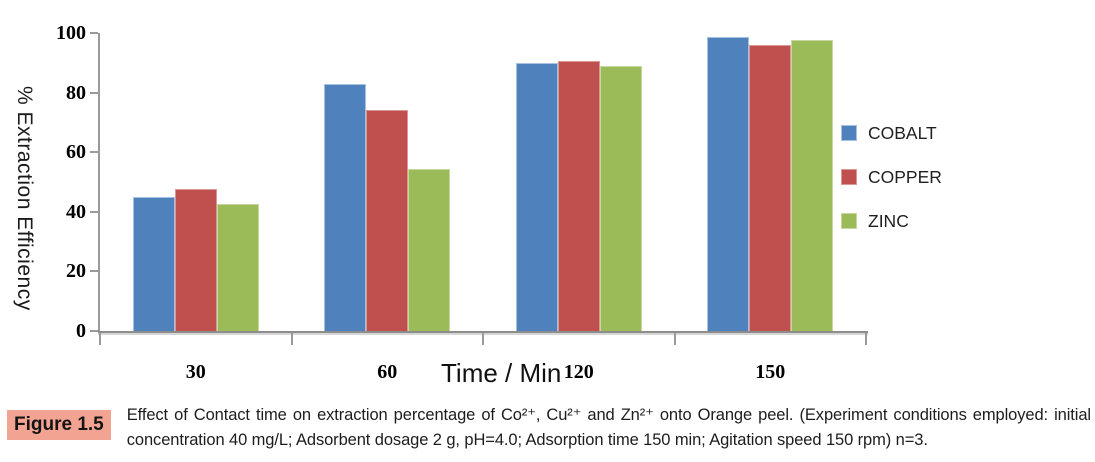 Image resolution: width=1095 pixels, height=462 pixels. I want to click on legend-item: COBALT, so click(891, 132).